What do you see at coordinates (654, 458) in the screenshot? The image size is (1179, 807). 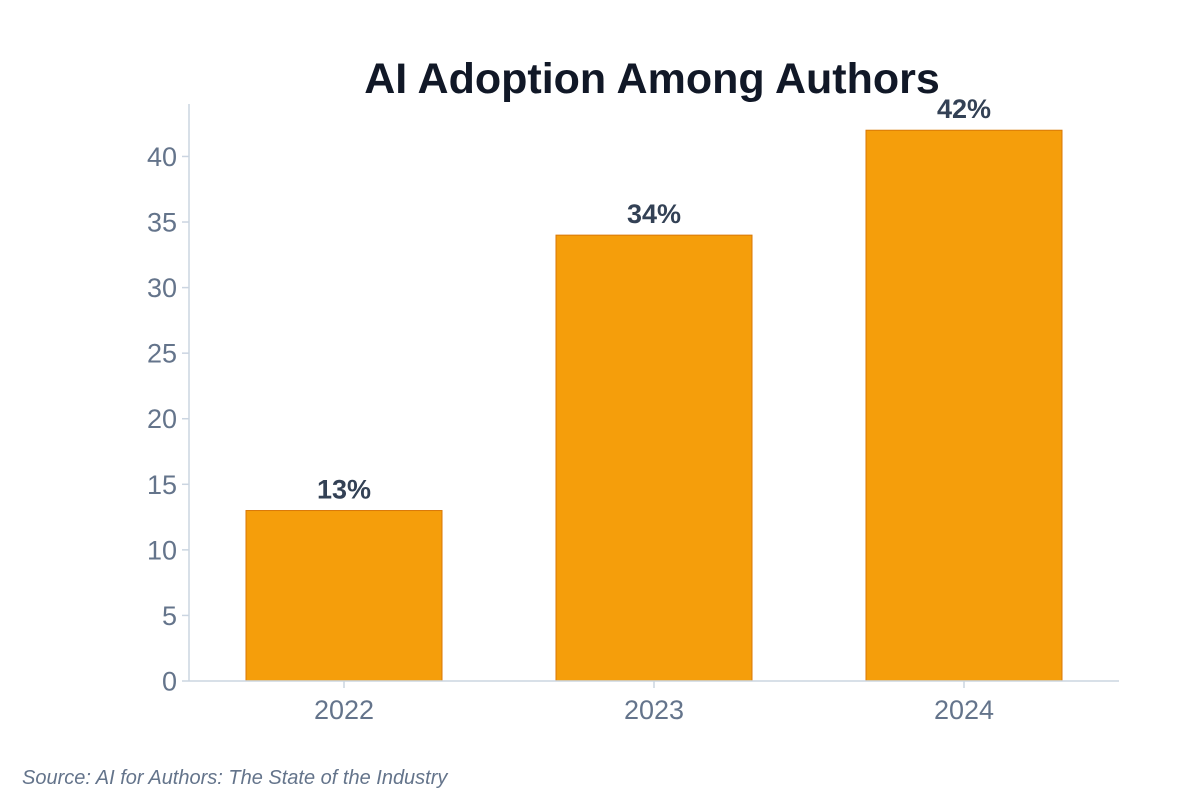 I see `bar-2023` at bounding box center [654, 458].